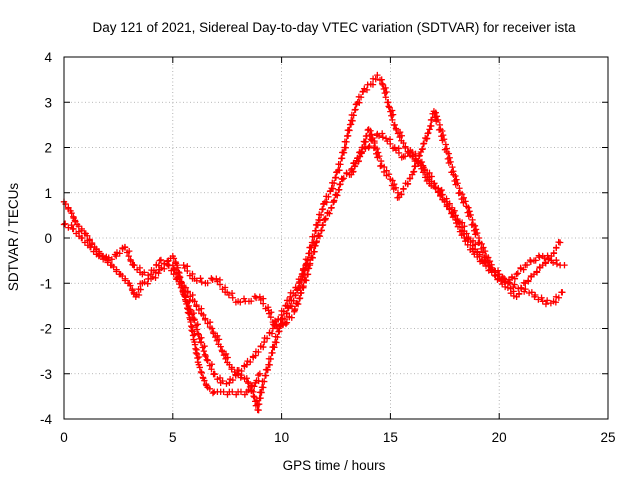 Image resolution: width=640 pixels, height=480 pixels. Describe the element at coordinates (46, 419) in the screenshot. I see `y-tick-label: -4` at that location.